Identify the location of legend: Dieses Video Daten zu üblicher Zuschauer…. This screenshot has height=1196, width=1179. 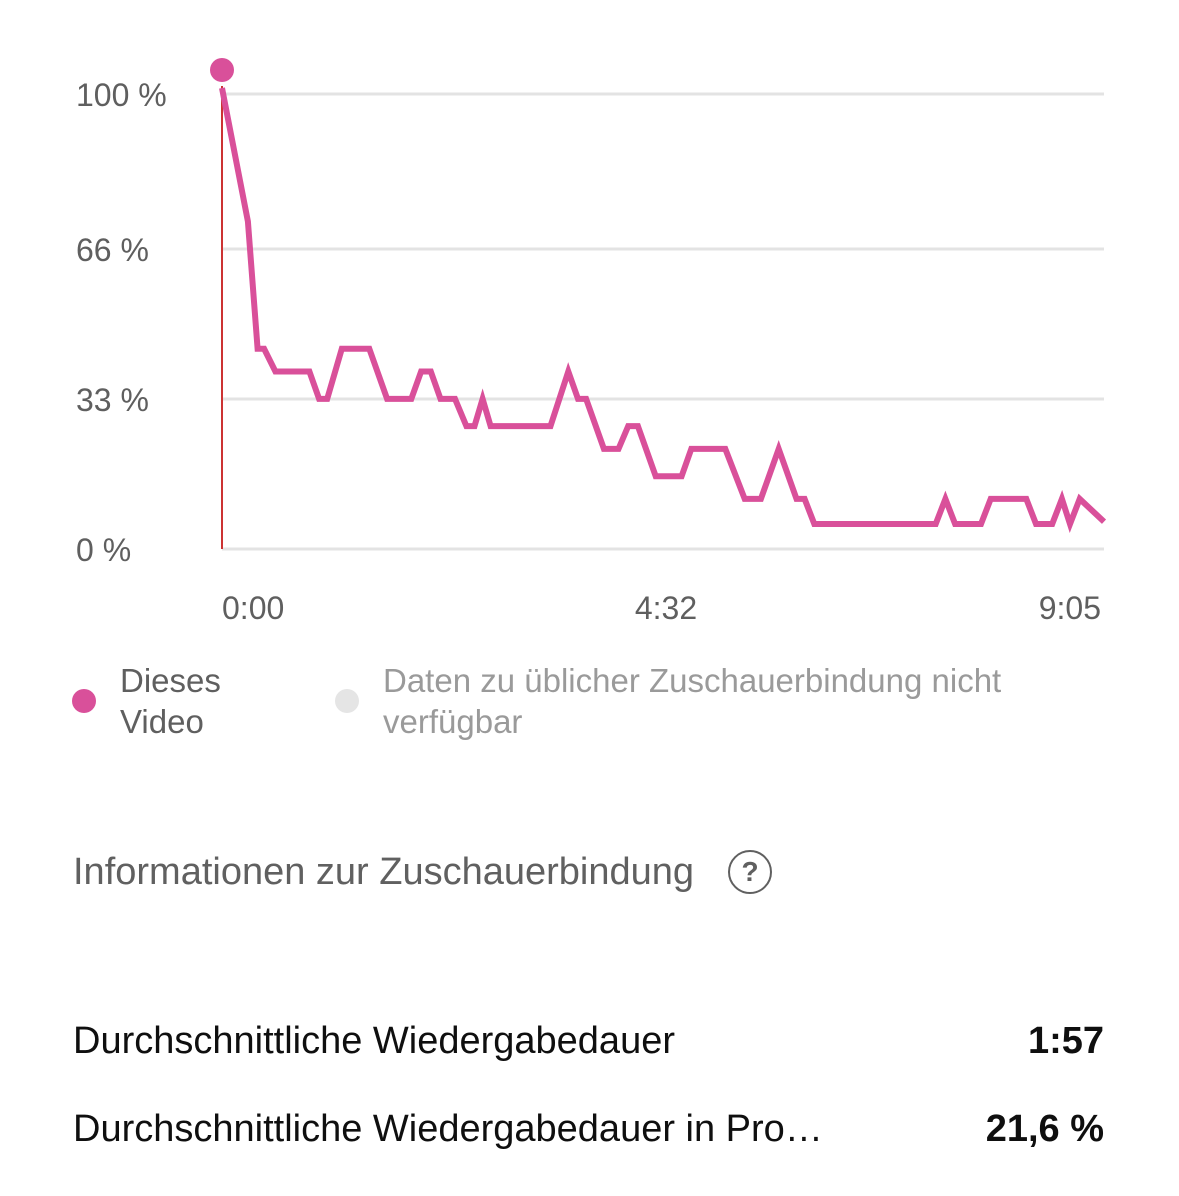
(590, 705).